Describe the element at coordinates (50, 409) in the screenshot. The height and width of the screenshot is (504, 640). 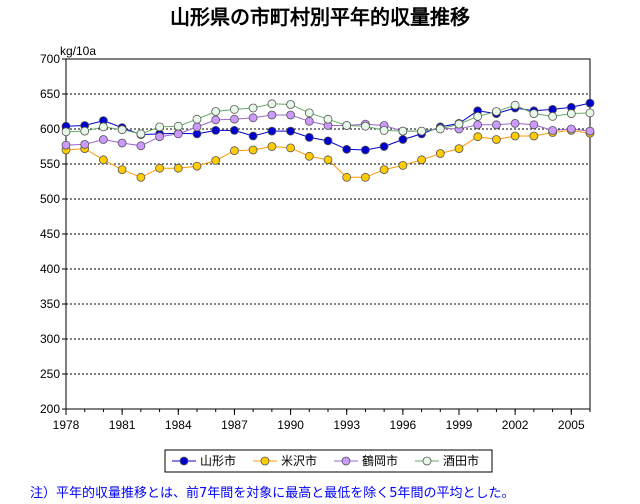
I see `y-tick-label: 200` at that location.